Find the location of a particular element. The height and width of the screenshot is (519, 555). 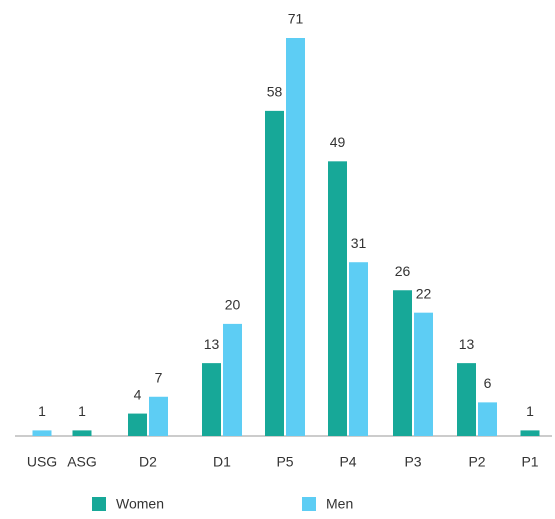

legend-label: Men is located at coordinates (339, 504).